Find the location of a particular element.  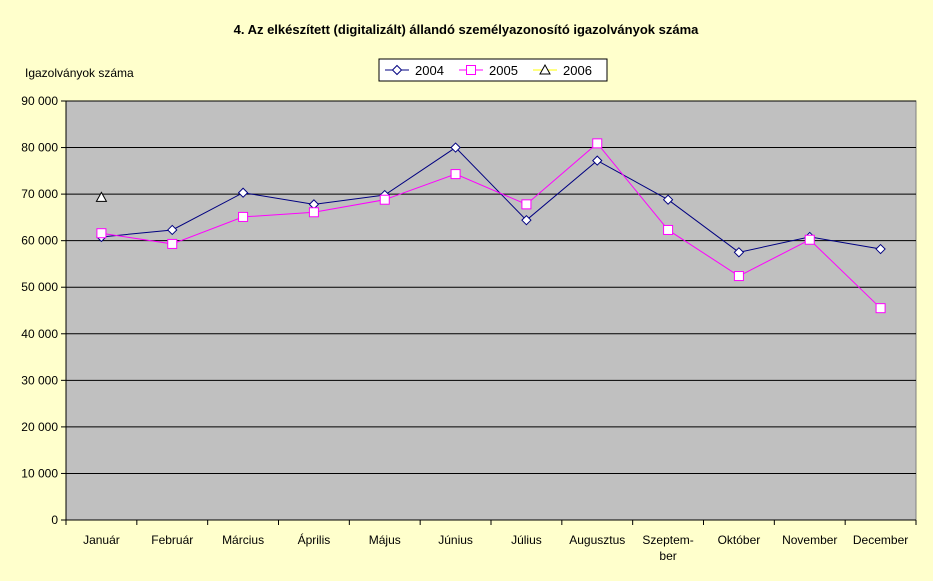

y-tick-label: 40 000 is located at coordinates (39, 334).